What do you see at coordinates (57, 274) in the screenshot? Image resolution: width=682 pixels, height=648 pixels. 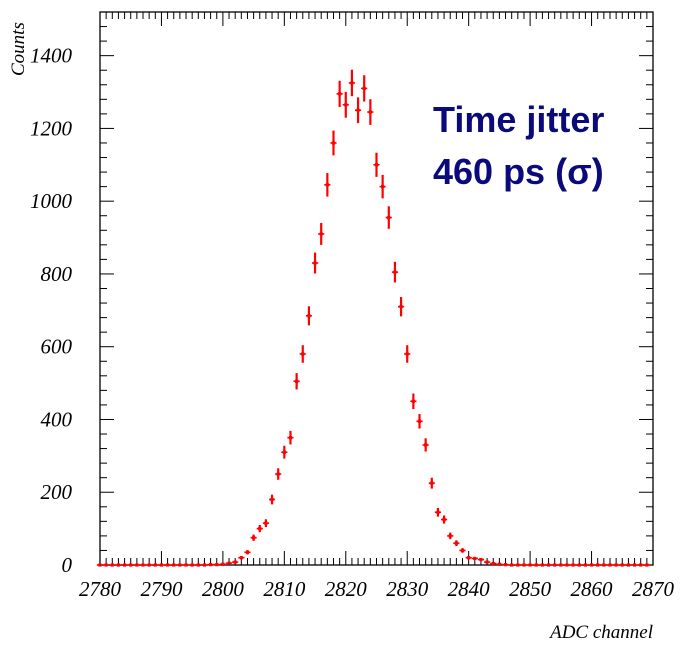 I see `y-tick-label: 800` at bounding box center [57, 274].